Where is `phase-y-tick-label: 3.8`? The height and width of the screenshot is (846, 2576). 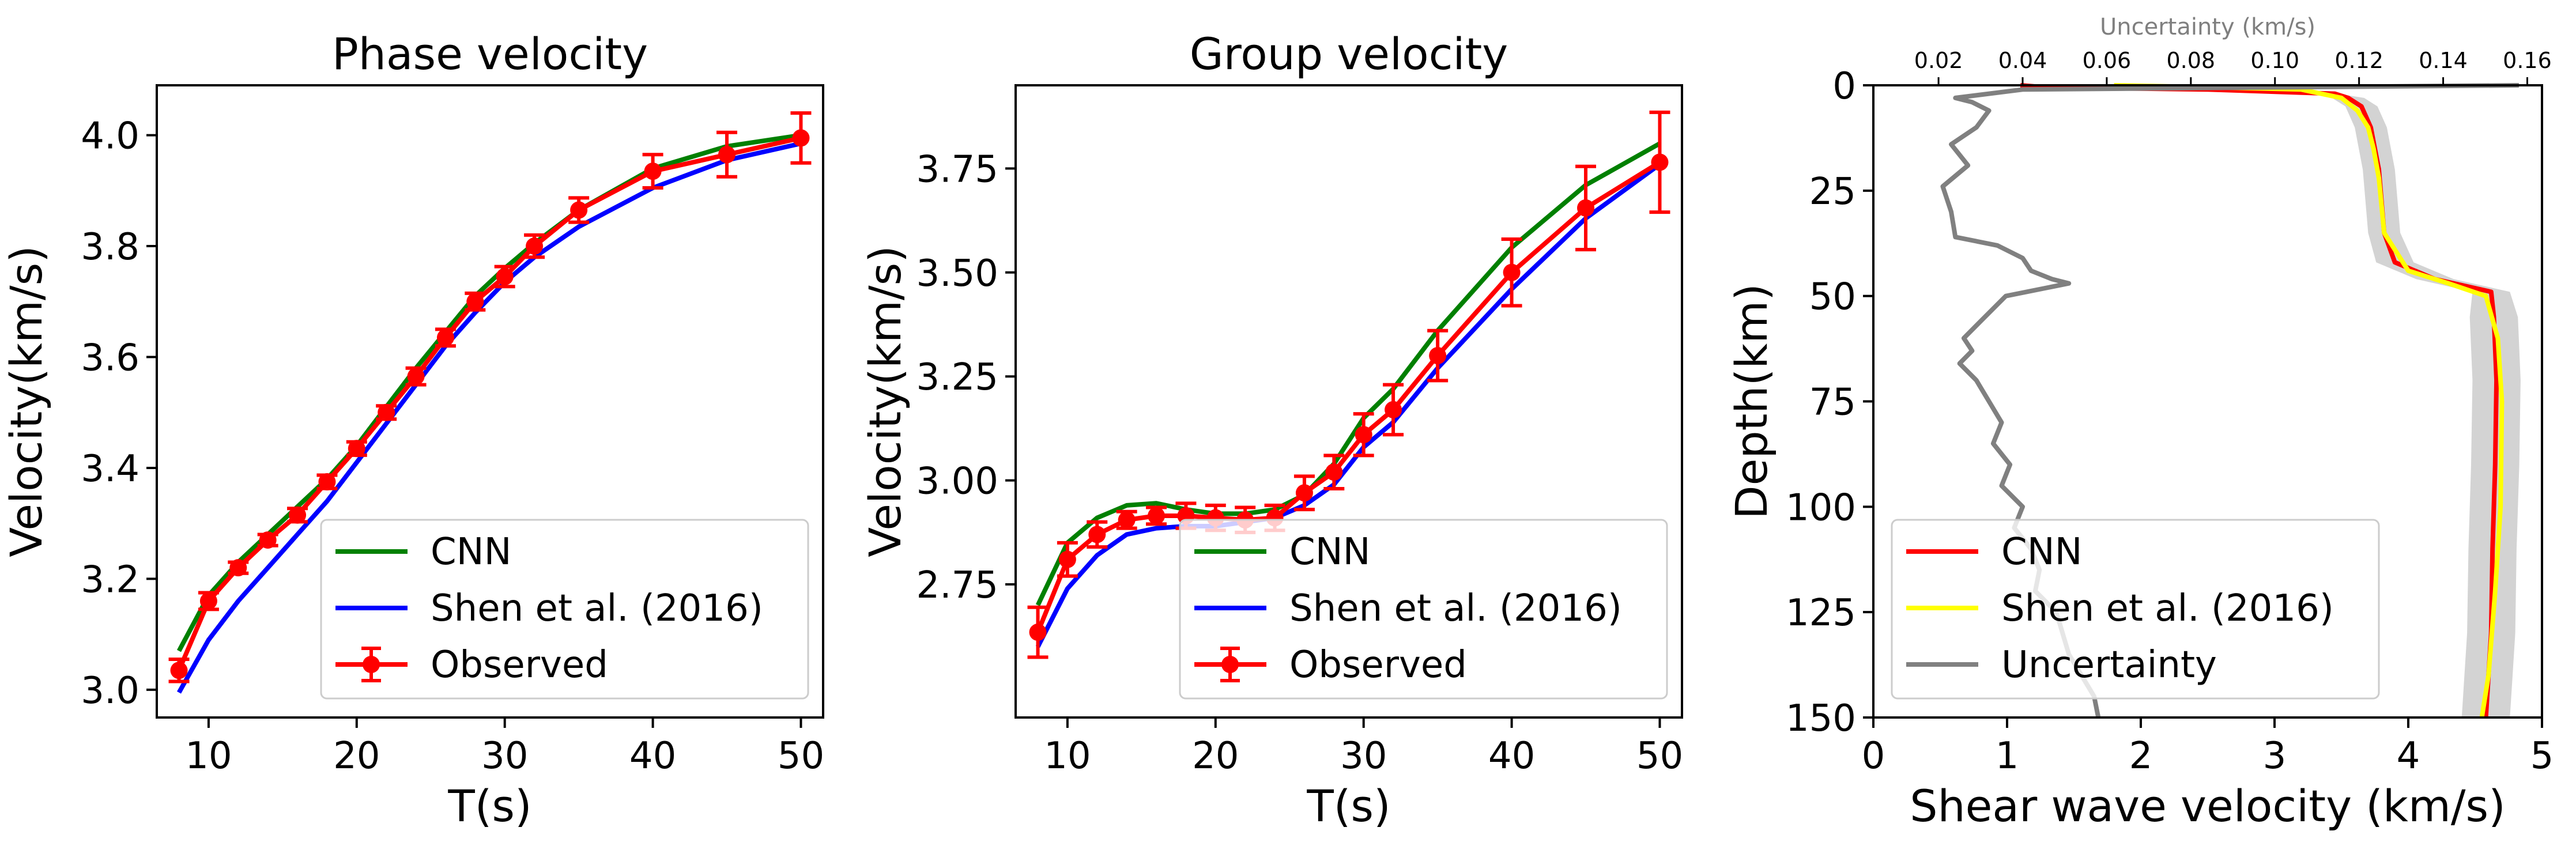 phase-y-tick-label: 3.8 is located at coordinates (110, 248).